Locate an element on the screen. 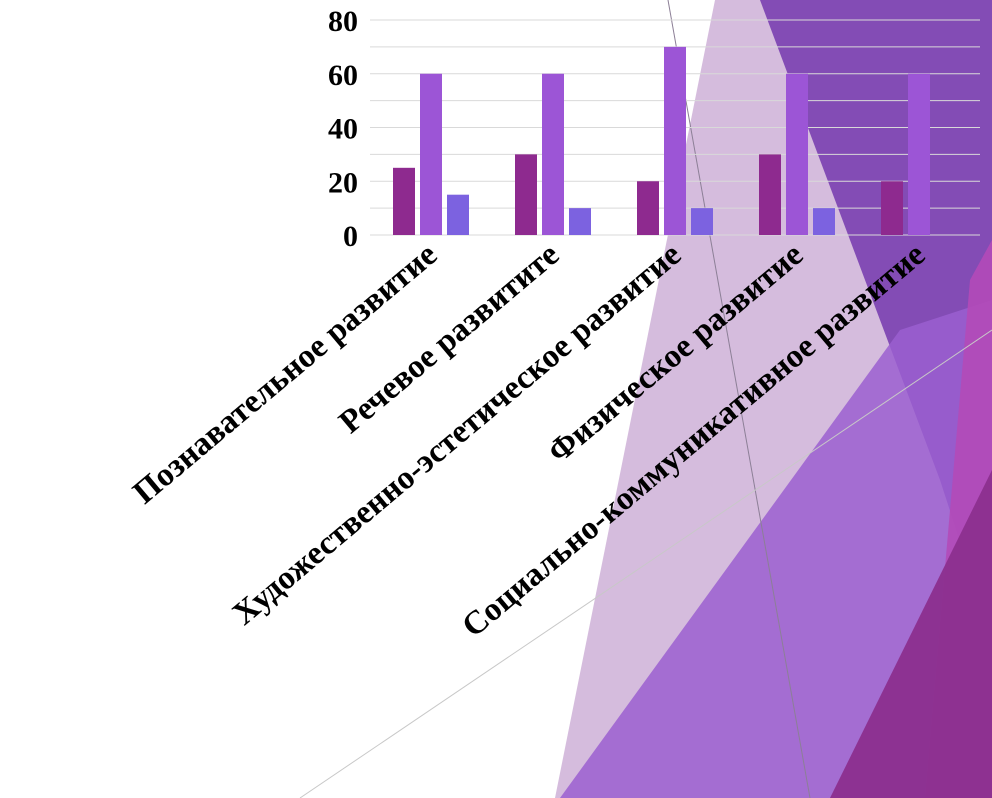  y-tick-label: 60 is located at coordinates (343, 75).